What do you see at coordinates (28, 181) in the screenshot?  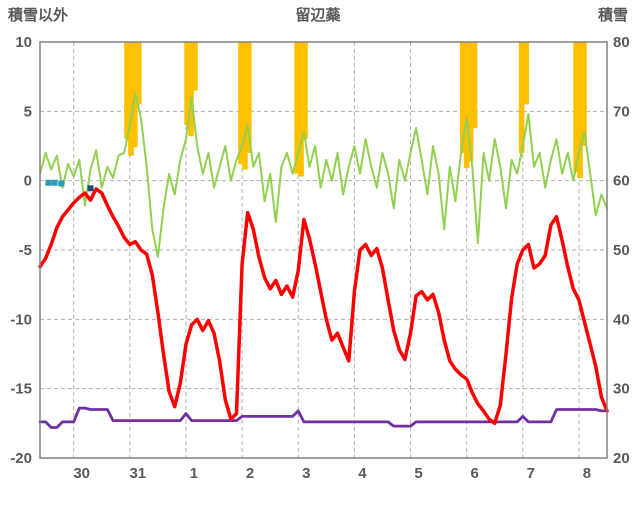 I see `left-axis-tick-label: 0` at bounding box center [28, 181].